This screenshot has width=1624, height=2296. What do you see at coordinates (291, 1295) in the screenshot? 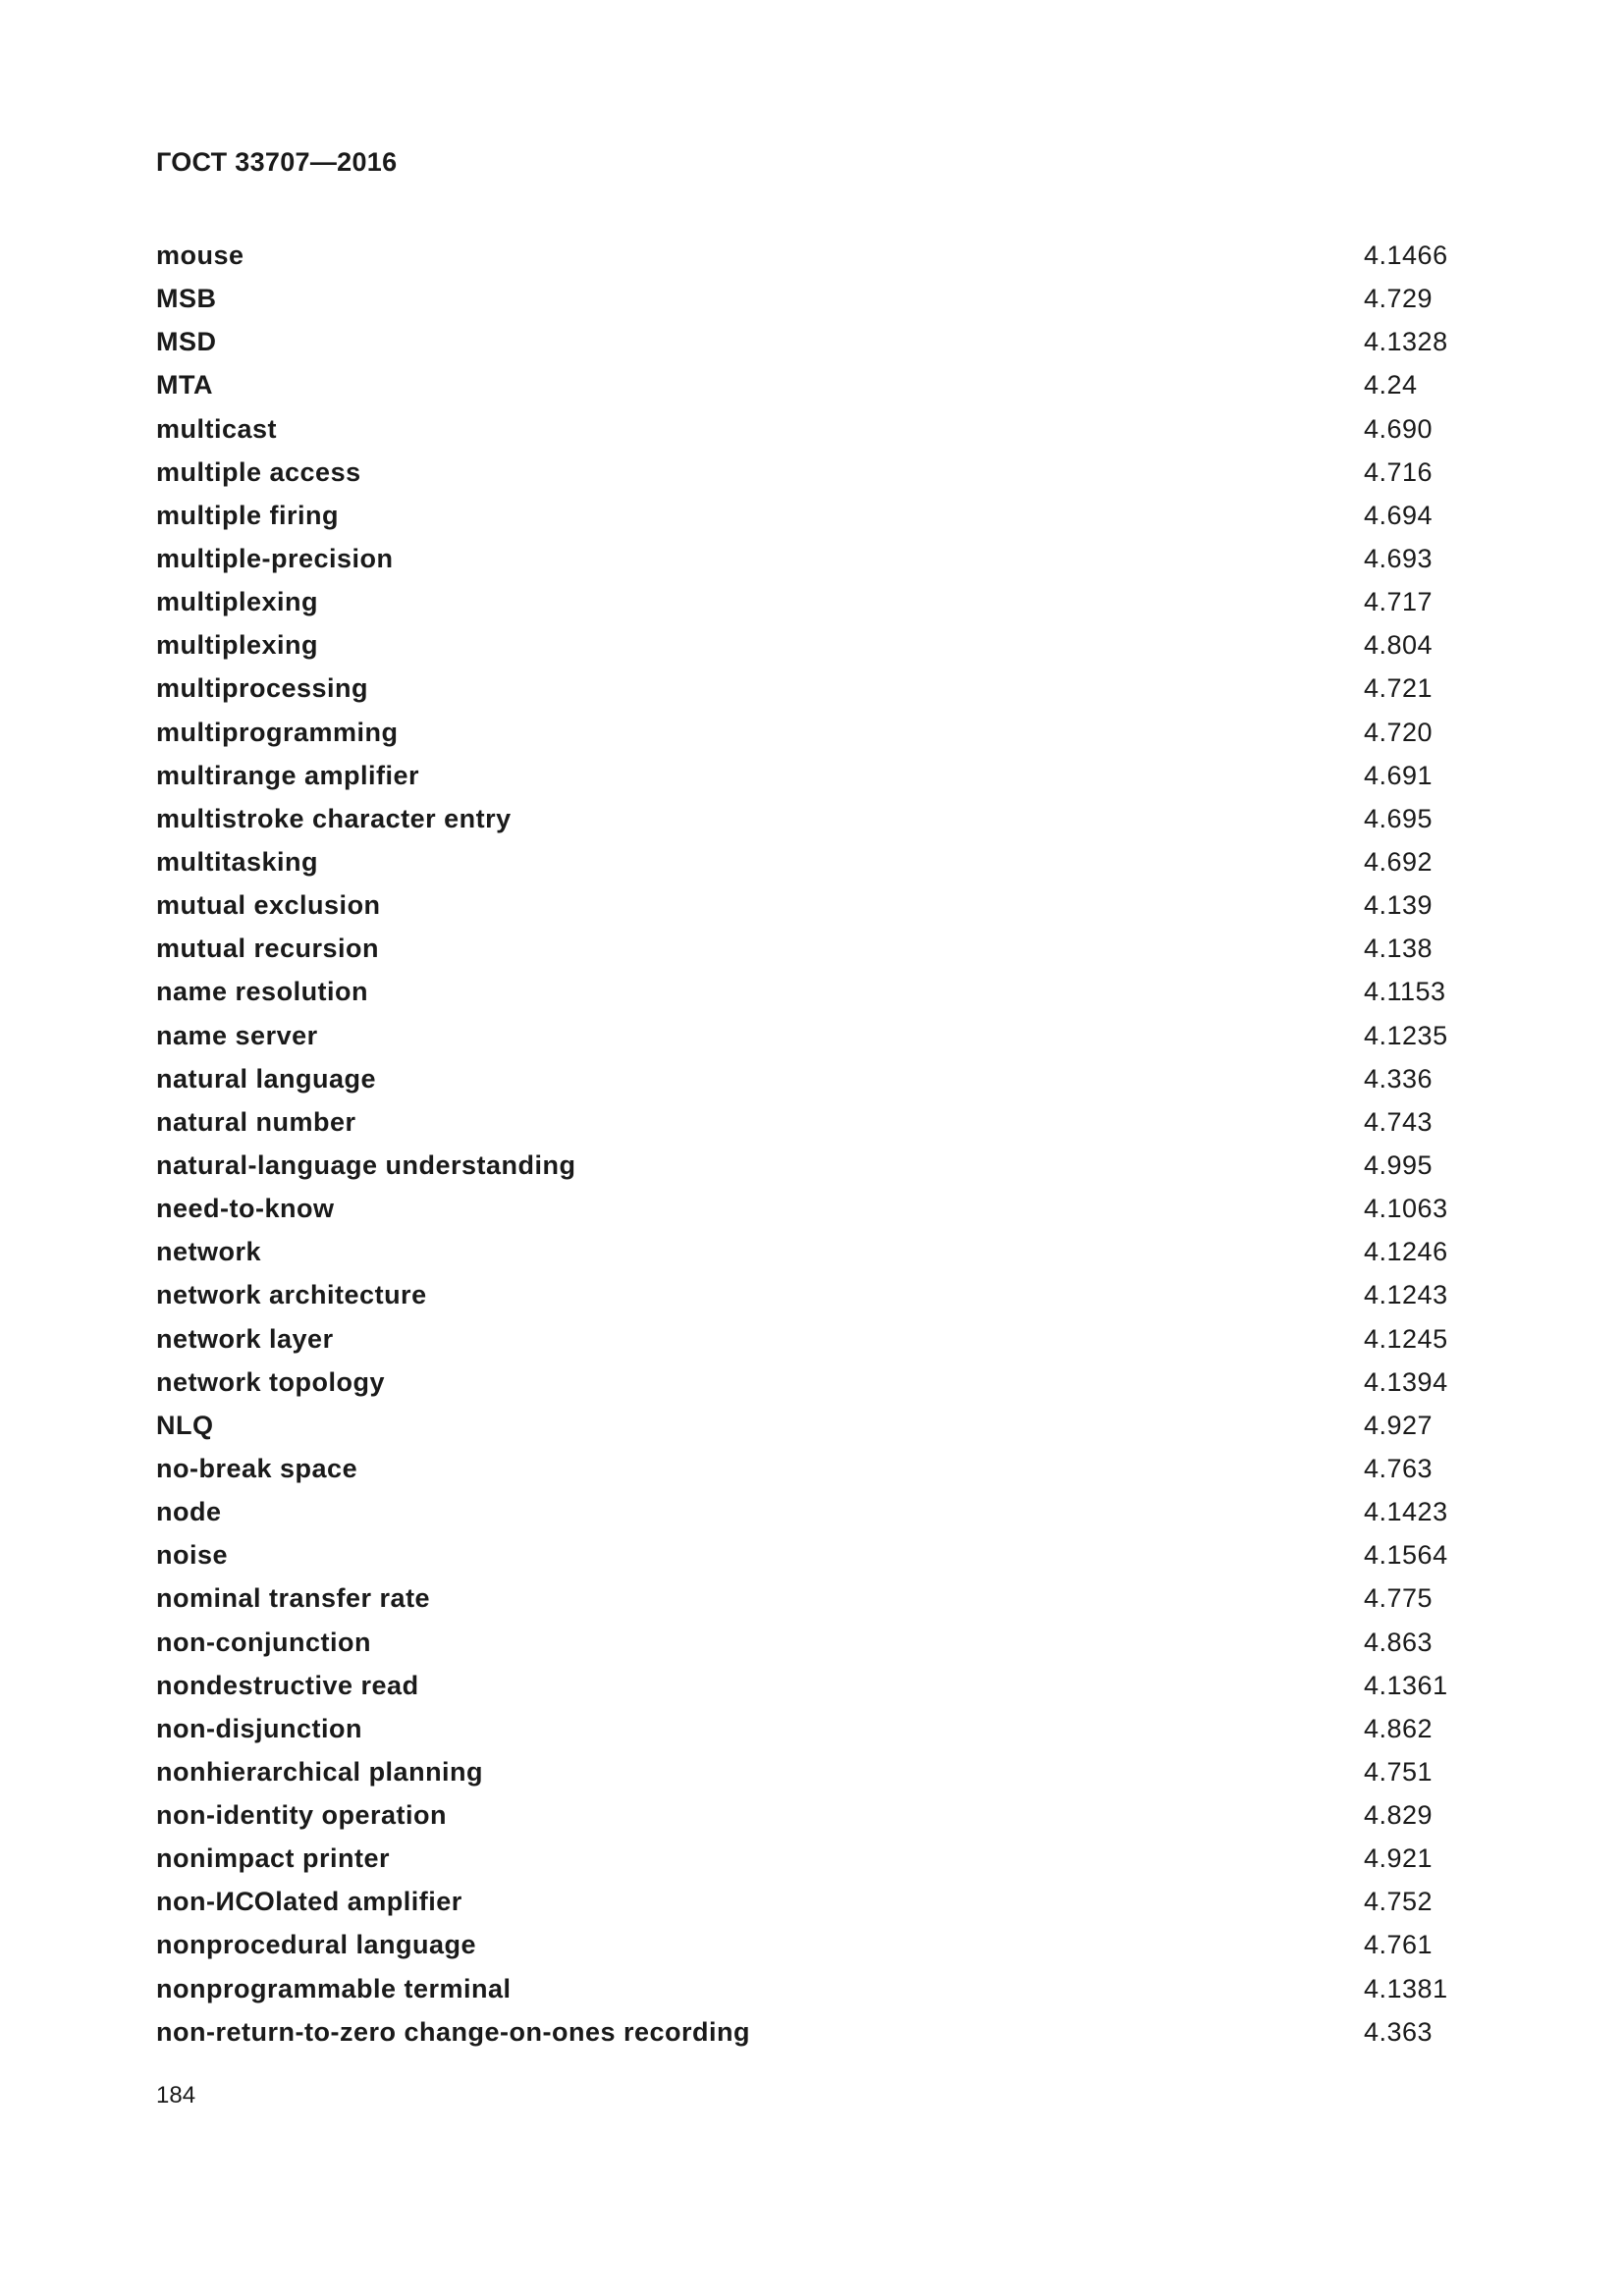
I see `entry-term: network architecture` at bounding box center [291, 1295].